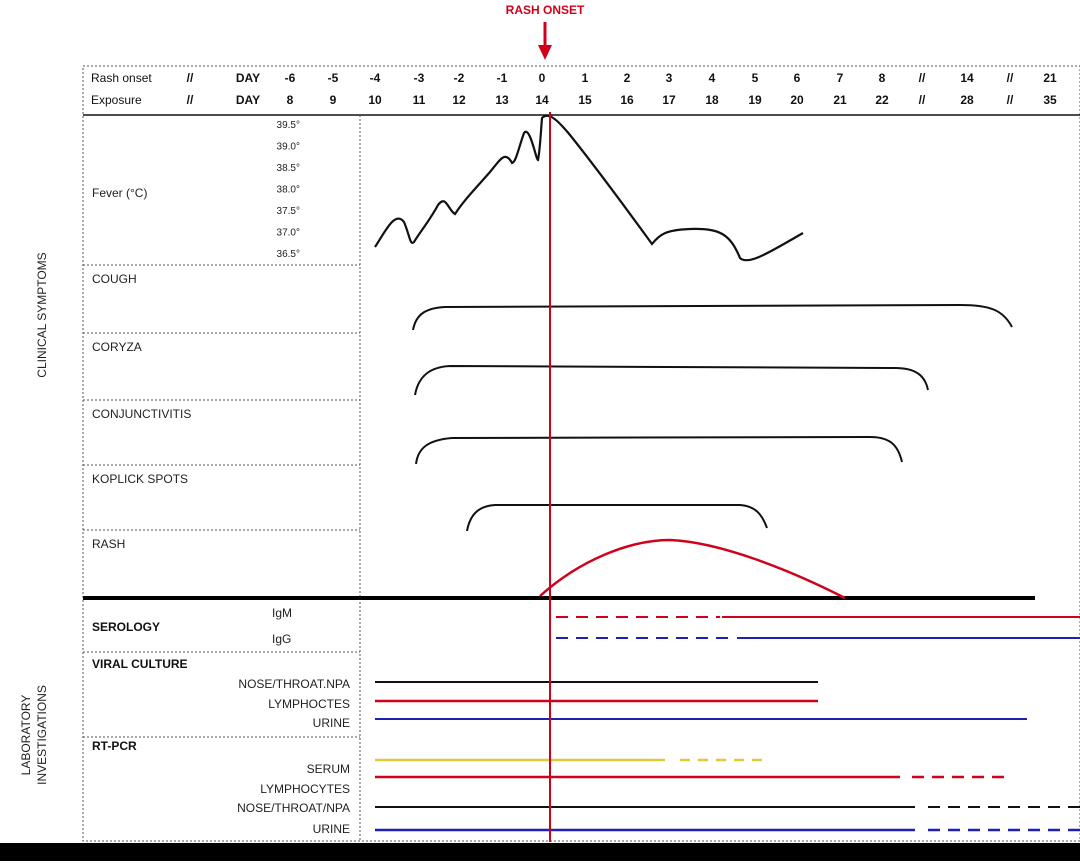 The height and width of the screenshot is (866, 1080). What do you see at coordinates (119, 193) in the screenshot?
I see `fever-label: Fever (°C)` at bounding box center [119, 193].